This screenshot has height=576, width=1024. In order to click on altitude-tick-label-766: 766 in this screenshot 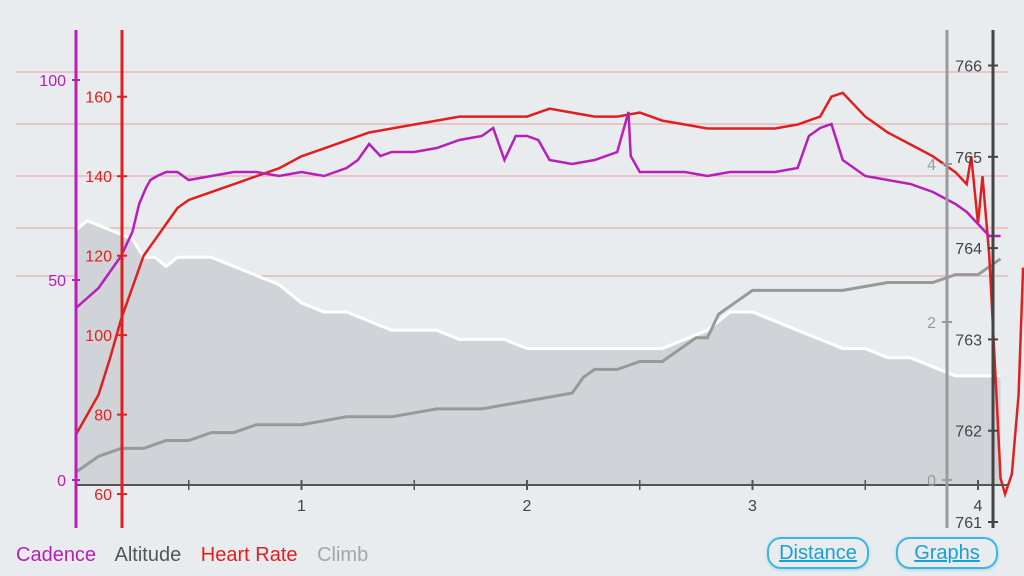, I will do `click(968, 67)`.